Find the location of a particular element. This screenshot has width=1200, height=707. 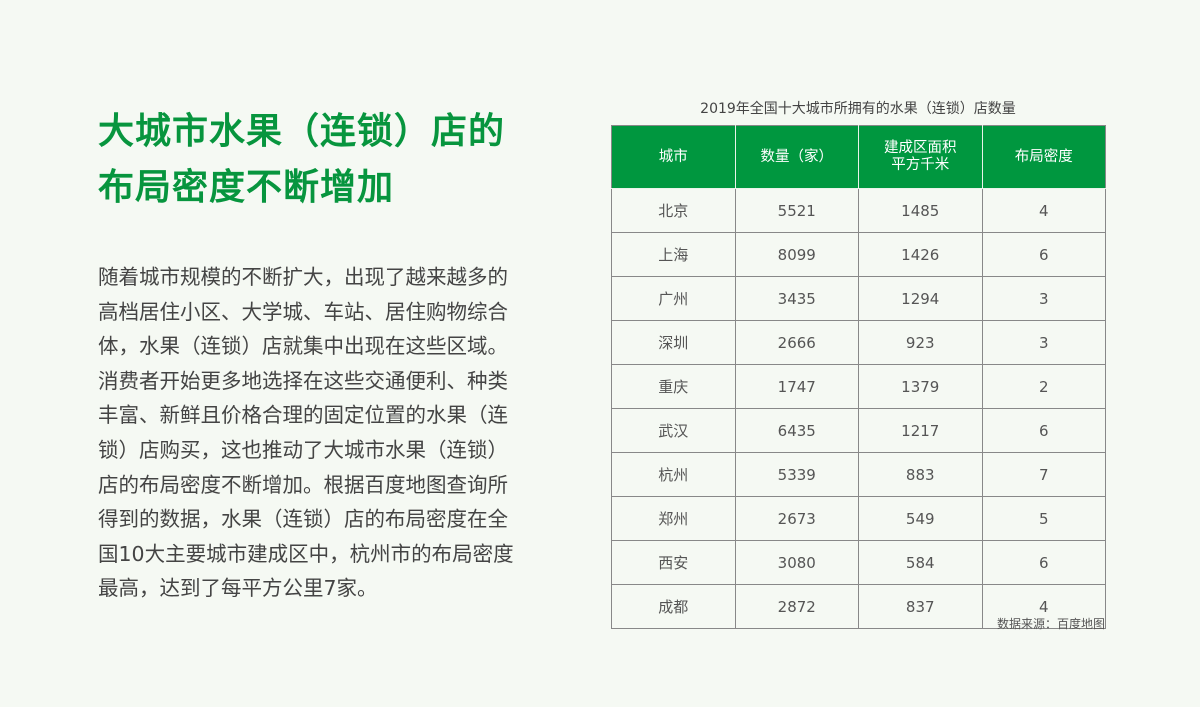

column-header: 数量（家） is located at coordinates (796, 157).